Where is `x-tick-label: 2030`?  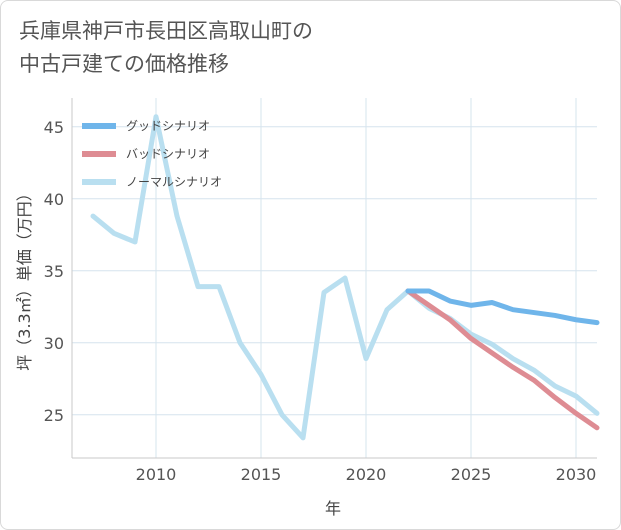 x-tick-label: 2030 is located at coordinates (576, 474).